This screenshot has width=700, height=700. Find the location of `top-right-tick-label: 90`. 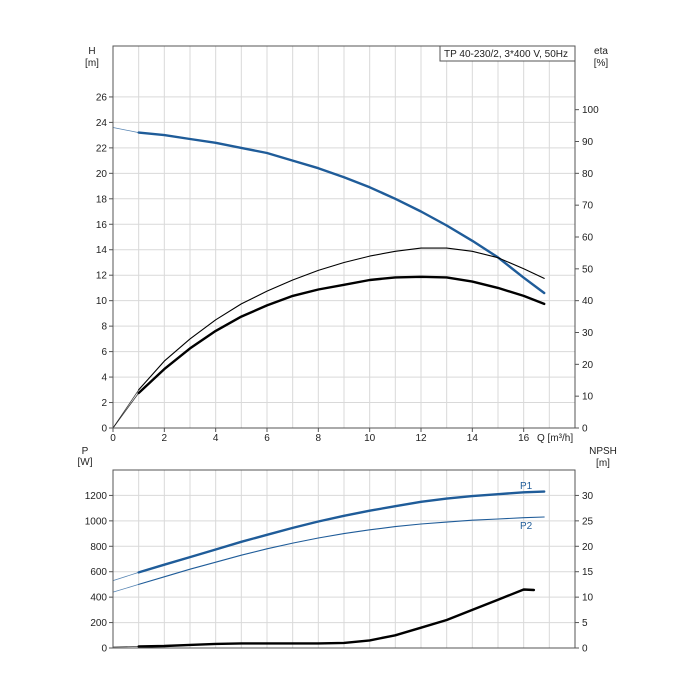

top-right-tick-label: 90 is located at coordinates (588, 142).